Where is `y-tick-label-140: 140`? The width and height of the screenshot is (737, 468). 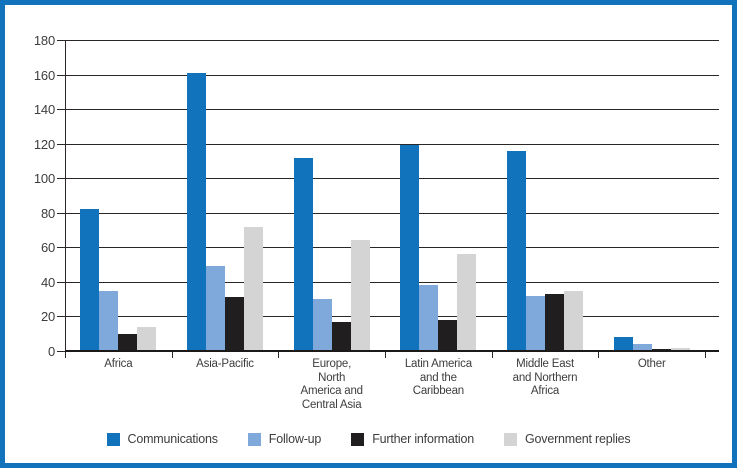
y-tick-label-140: 140 is located at coordinates (44, 110).